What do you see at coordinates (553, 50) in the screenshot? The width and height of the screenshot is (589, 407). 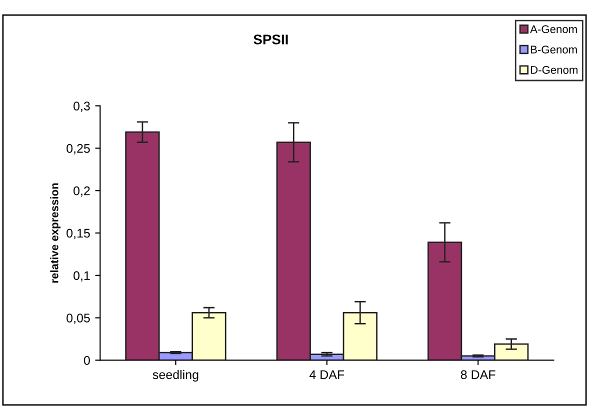 I see `legend-label: B-Genom` at bounding box center [553, 50].